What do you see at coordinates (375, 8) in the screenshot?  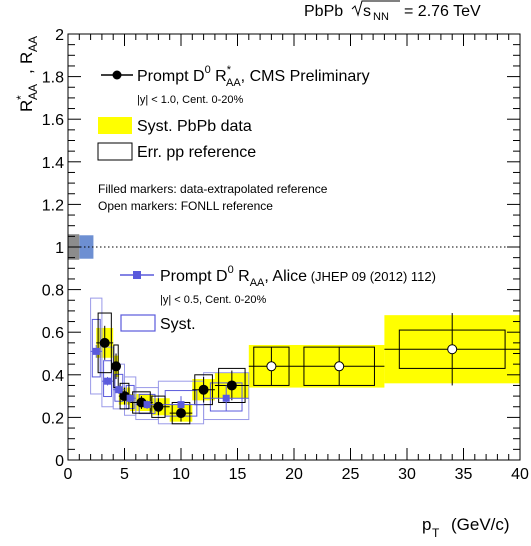 I see `sqrt-symbol` at bounding box center [375, 8].